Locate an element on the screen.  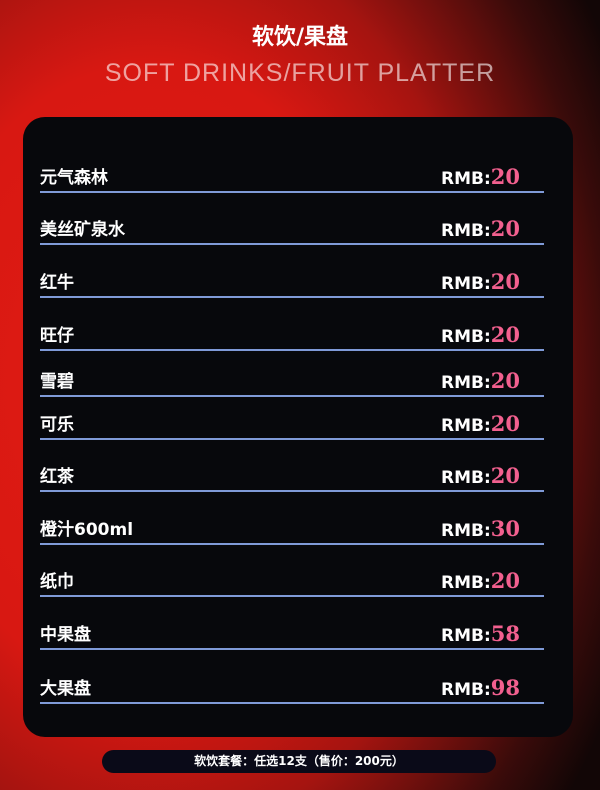
item-name: 中果盘 is located at coordinates (65, 635).